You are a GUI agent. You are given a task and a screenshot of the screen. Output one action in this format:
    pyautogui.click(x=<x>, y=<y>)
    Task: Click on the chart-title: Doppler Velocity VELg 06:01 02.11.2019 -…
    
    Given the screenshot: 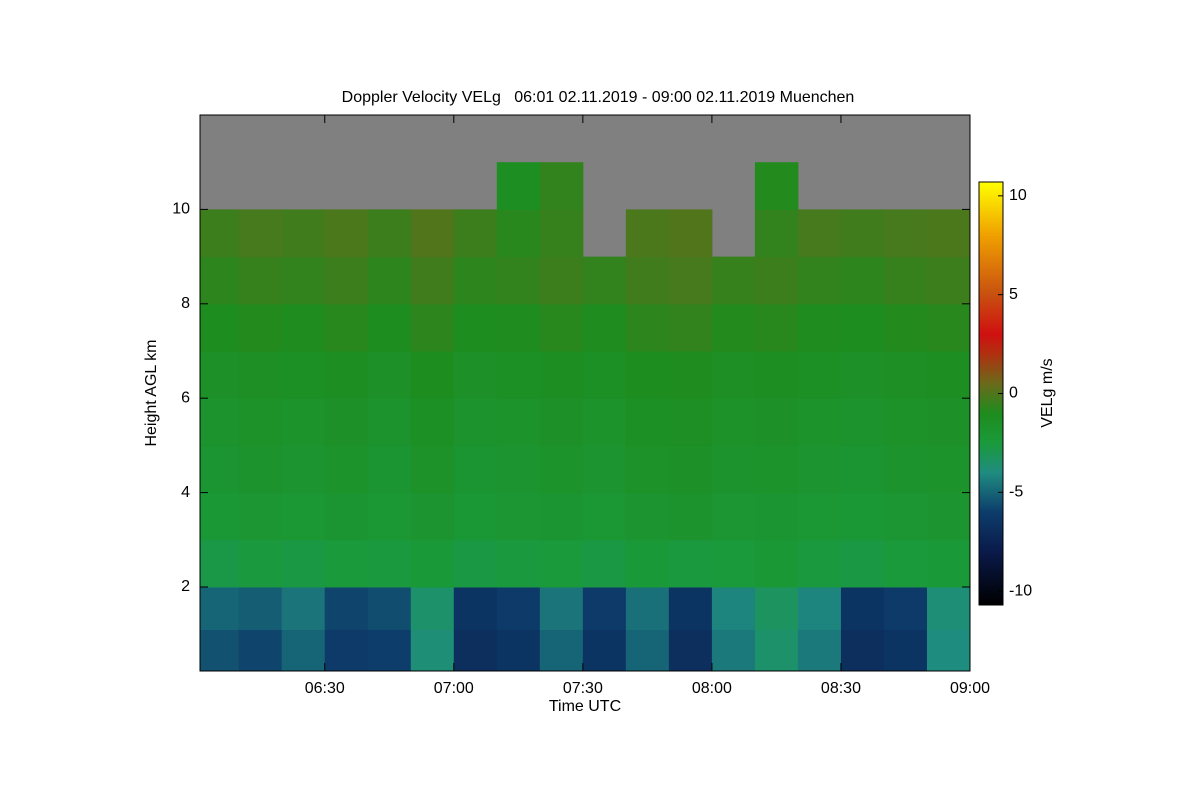 What is the action you would take?
    pyautogui.click(x=598, y=97)
    